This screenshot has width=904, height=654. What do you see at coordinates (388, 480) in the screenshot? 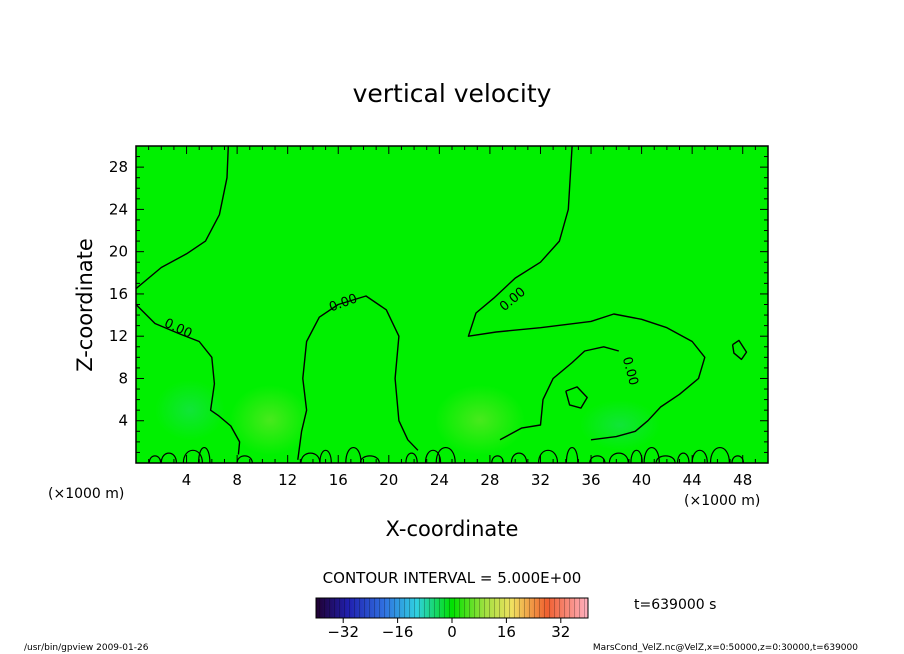
I see `x-tick-label: 20` at bounding box center [388, 480].